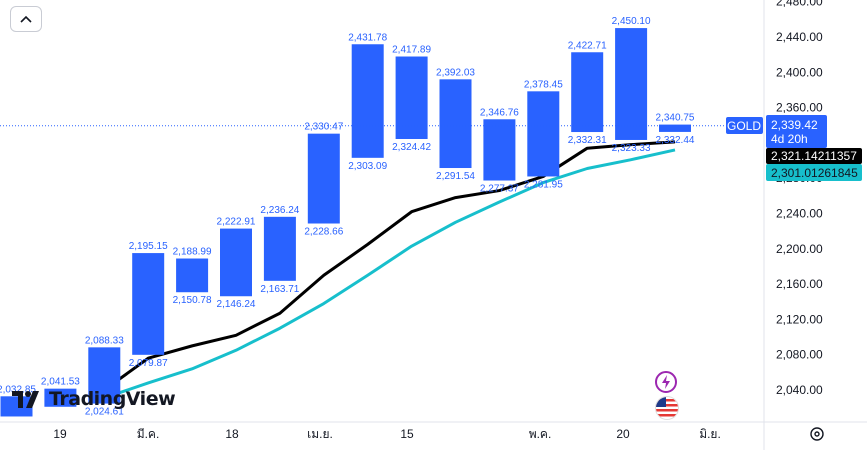 Image resolution: width=867 pixels, height=450 pixels. I want to click on bar-high-label: 2,378.45, so click(543, 84).